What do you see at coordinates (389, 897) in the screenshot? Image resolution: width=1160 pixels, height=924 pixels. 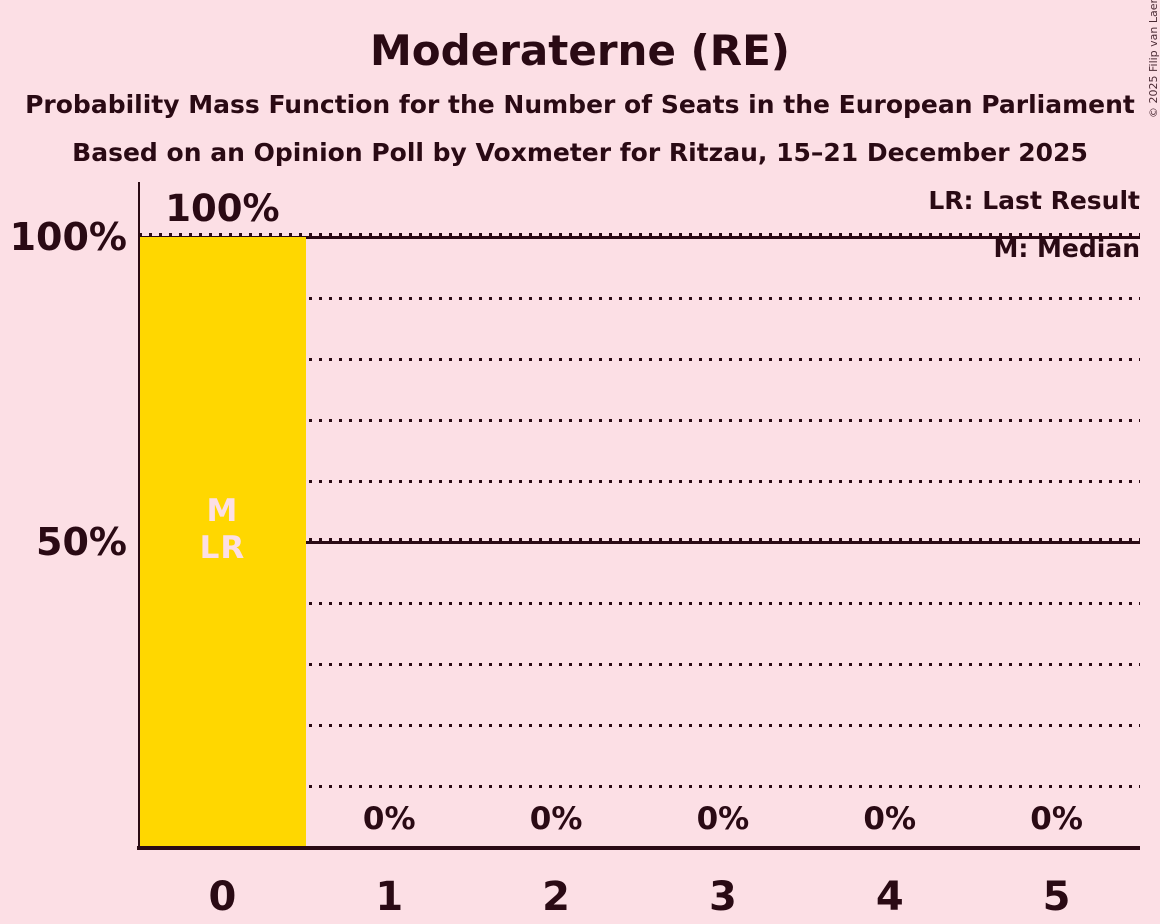 I see `x-tick-label-1: 1` at bounding box center [389, 897].